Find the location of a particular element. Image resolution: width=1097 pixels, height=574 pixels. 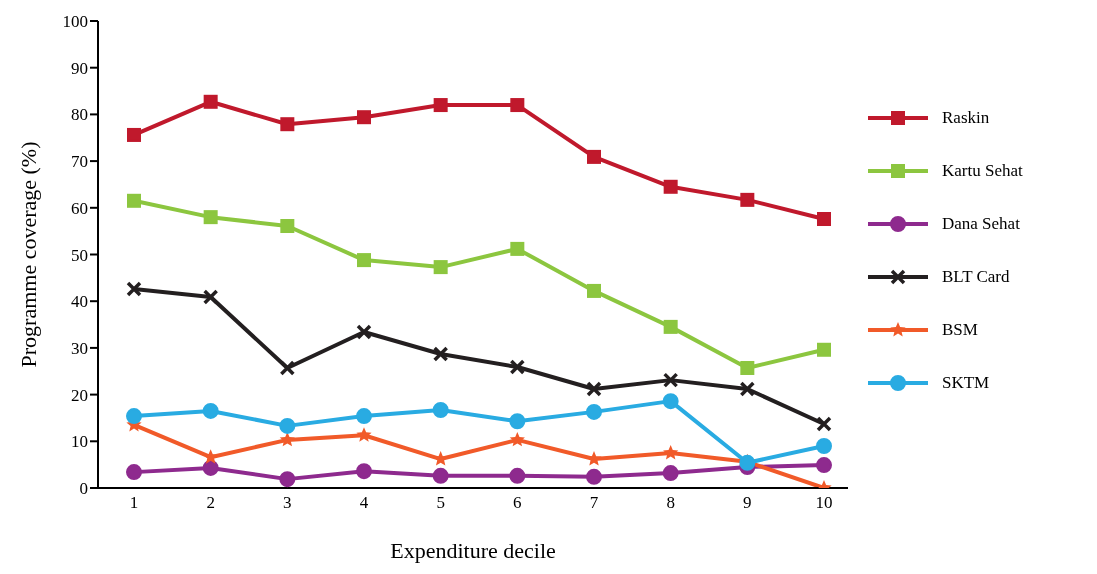

y-tick-label: 80 is located at coordinates (79, 115).